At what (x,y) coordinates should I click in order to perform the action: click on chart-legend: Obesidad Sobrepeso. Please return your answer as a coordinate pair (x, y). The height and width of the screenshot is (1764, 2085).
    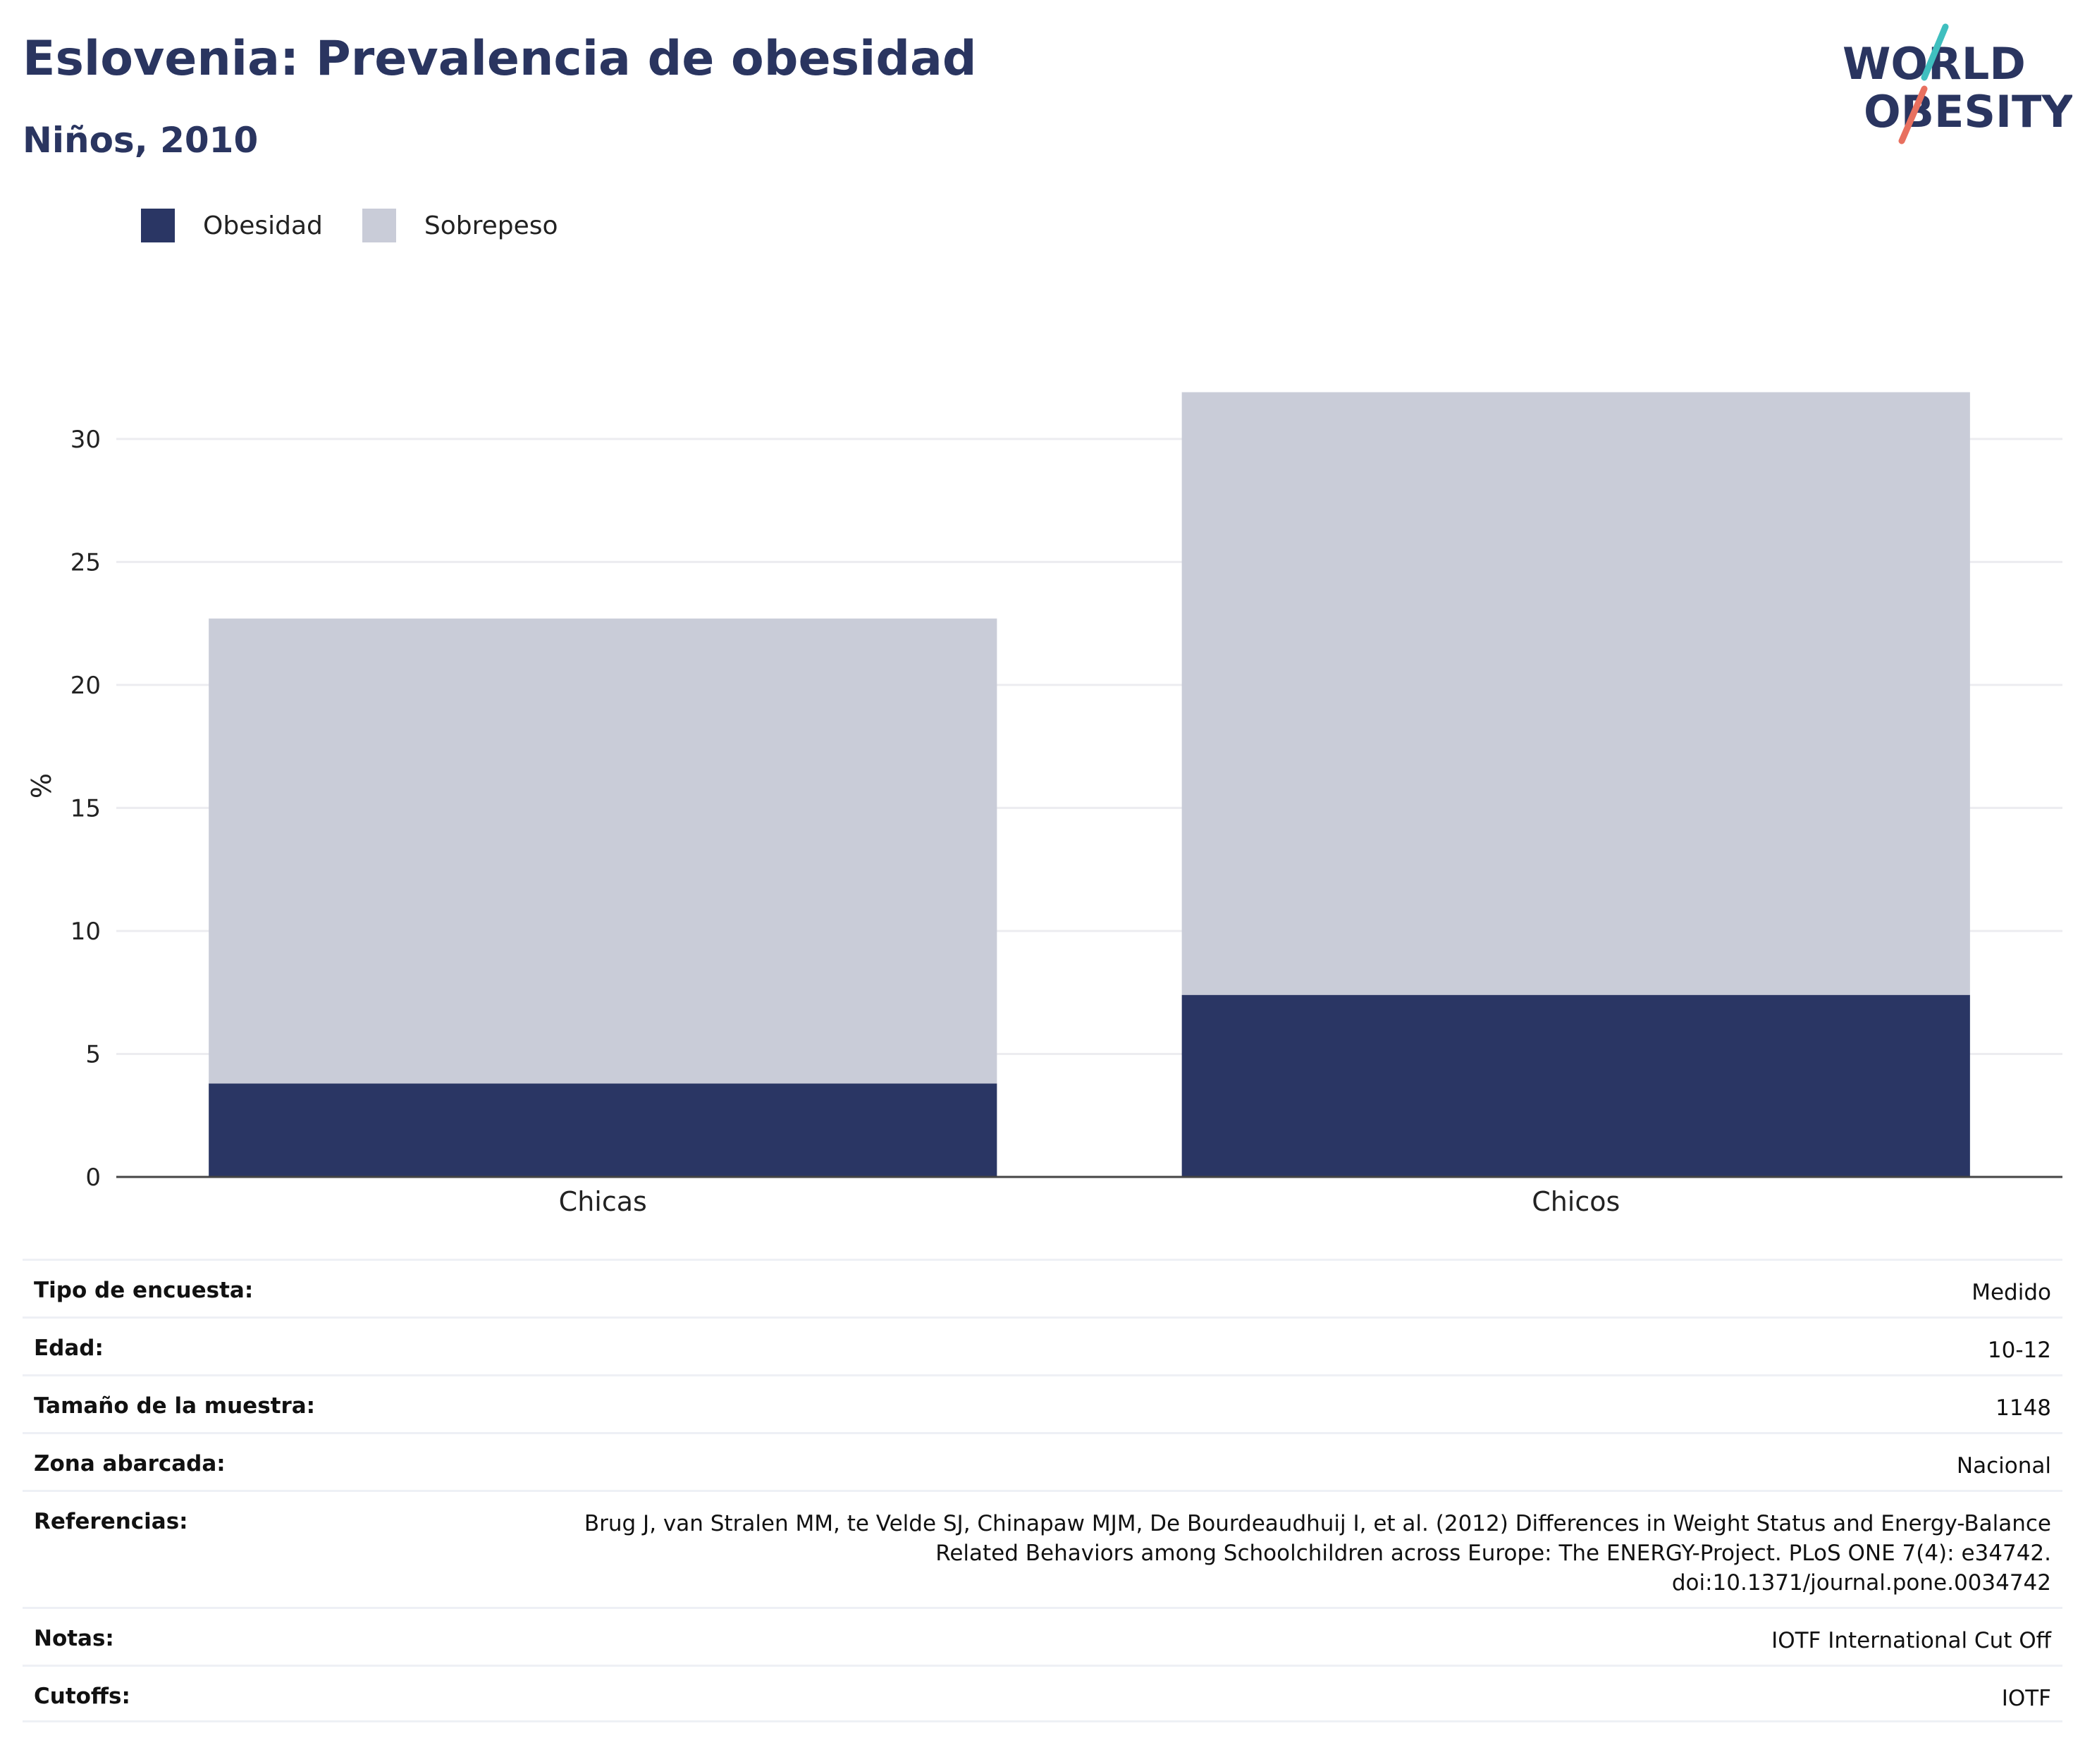
    Looking at the image, I should click on (369, 225).